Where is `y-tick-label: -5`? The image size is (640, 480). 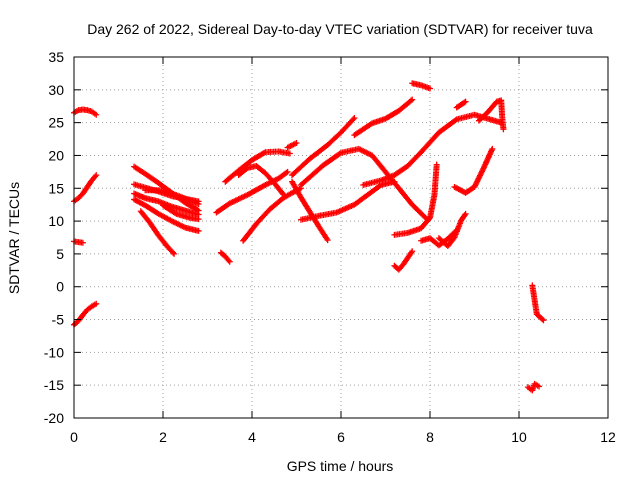 y-tick-label: -5 is located at coordinates (58, 320).